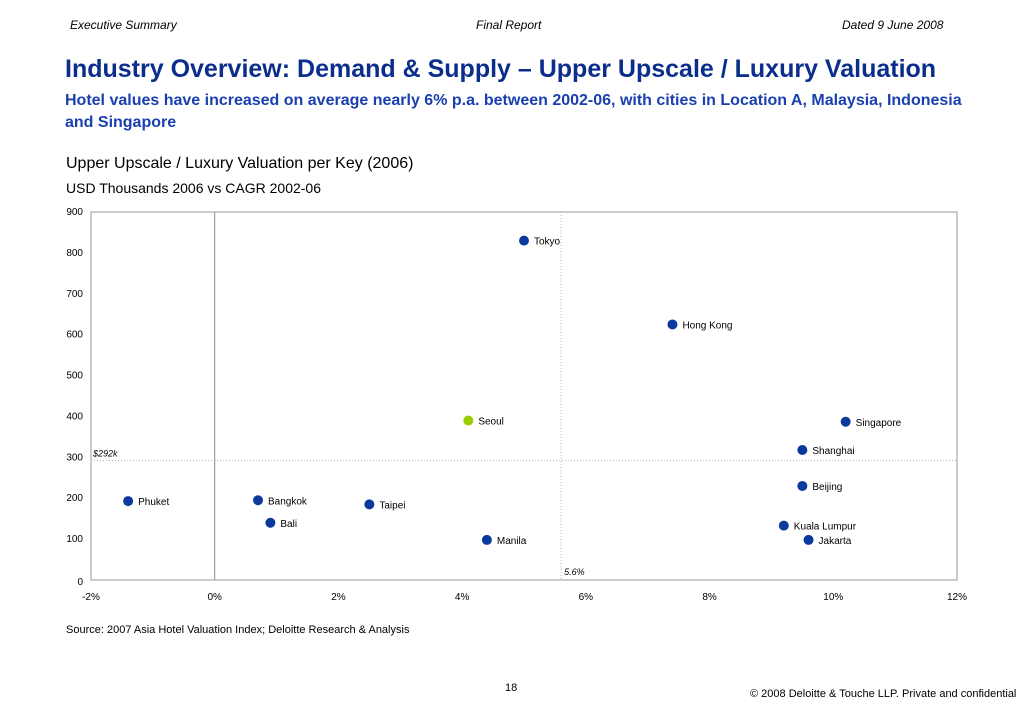  Describe the element at coordinates (193, 188) in the screenshot. I see `chart-unit-label: USD Thousands 2006 vs CAGR 2002-06` at that location.